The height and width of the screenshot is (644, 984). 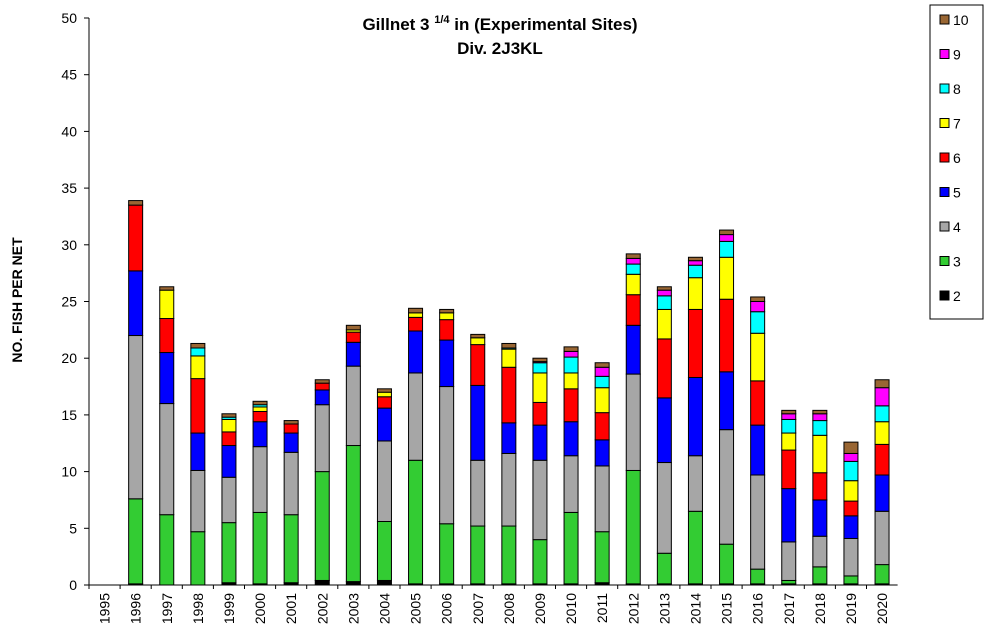 What do you see at coordinates (957, 262) in the screenshot?
I see `legend-label: 3` at bounding box center [957, 262].